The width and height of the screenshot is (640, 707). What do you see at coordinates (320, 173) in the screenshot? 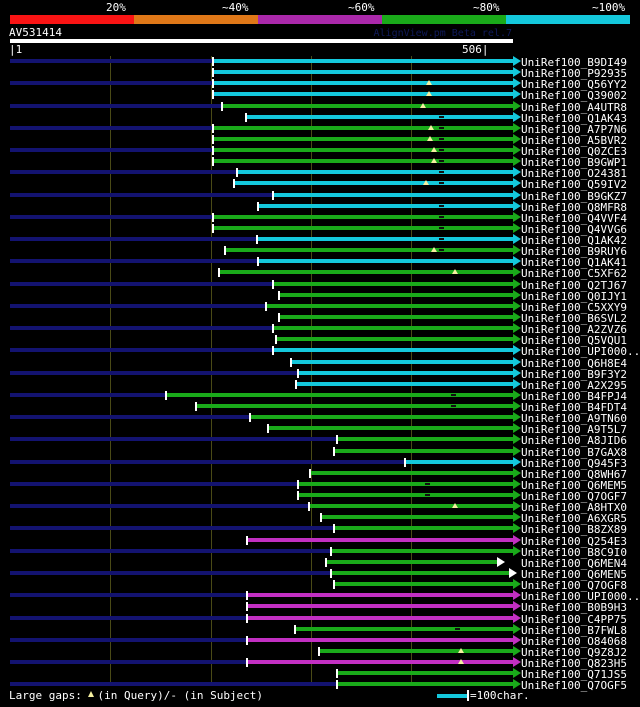
I see `hit-row: UniRef100_O24381` at bounding box center [320, 173].